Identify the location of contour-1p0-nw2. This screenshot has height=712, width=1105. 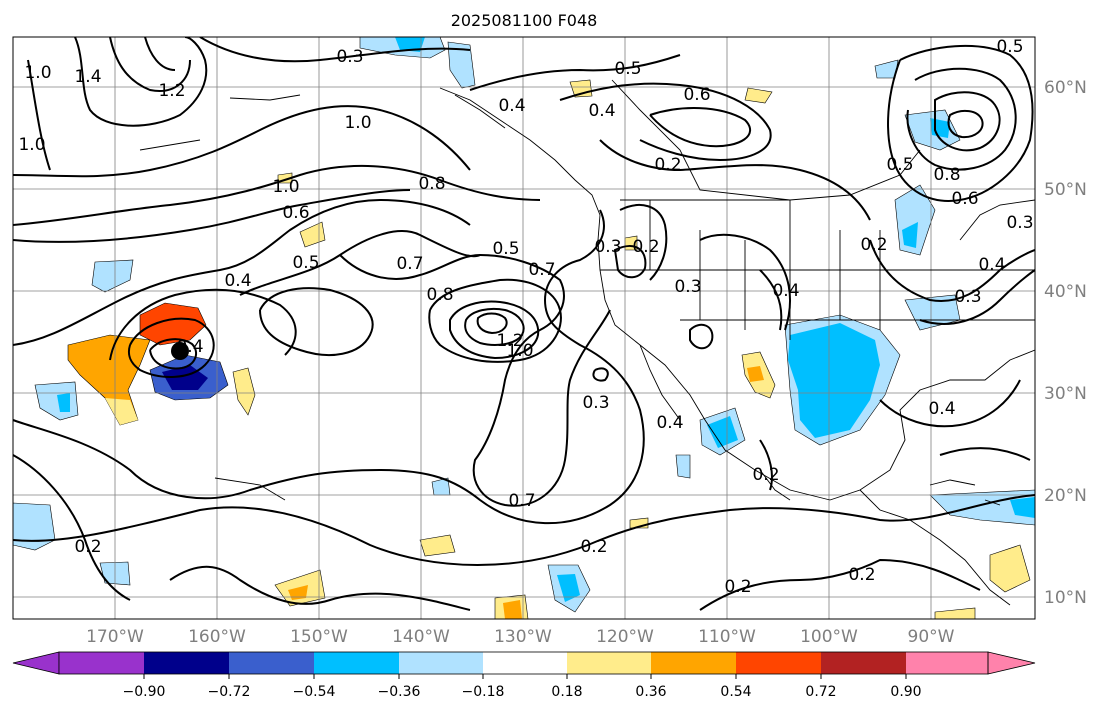
(39, 115).